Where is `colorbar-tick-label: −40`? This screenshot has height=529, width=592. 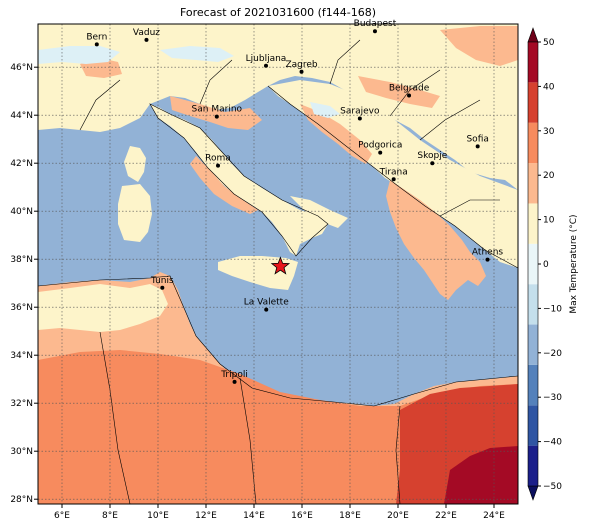
colorbar-tick-label: −40 is located at coordinates (552, 443).